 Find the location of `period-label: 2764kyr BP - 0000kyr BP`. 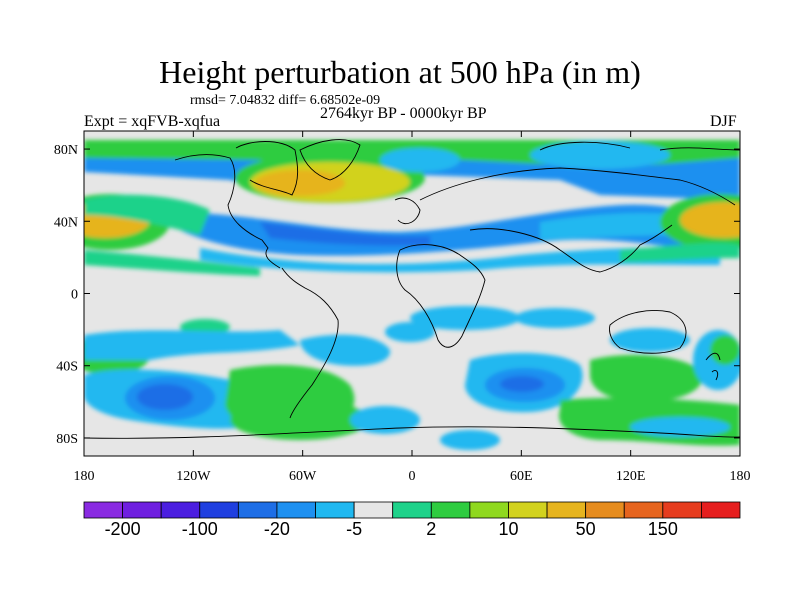

period-label: 2764kyr BP - 0000kyr BP is located at coordinates (403, 113).